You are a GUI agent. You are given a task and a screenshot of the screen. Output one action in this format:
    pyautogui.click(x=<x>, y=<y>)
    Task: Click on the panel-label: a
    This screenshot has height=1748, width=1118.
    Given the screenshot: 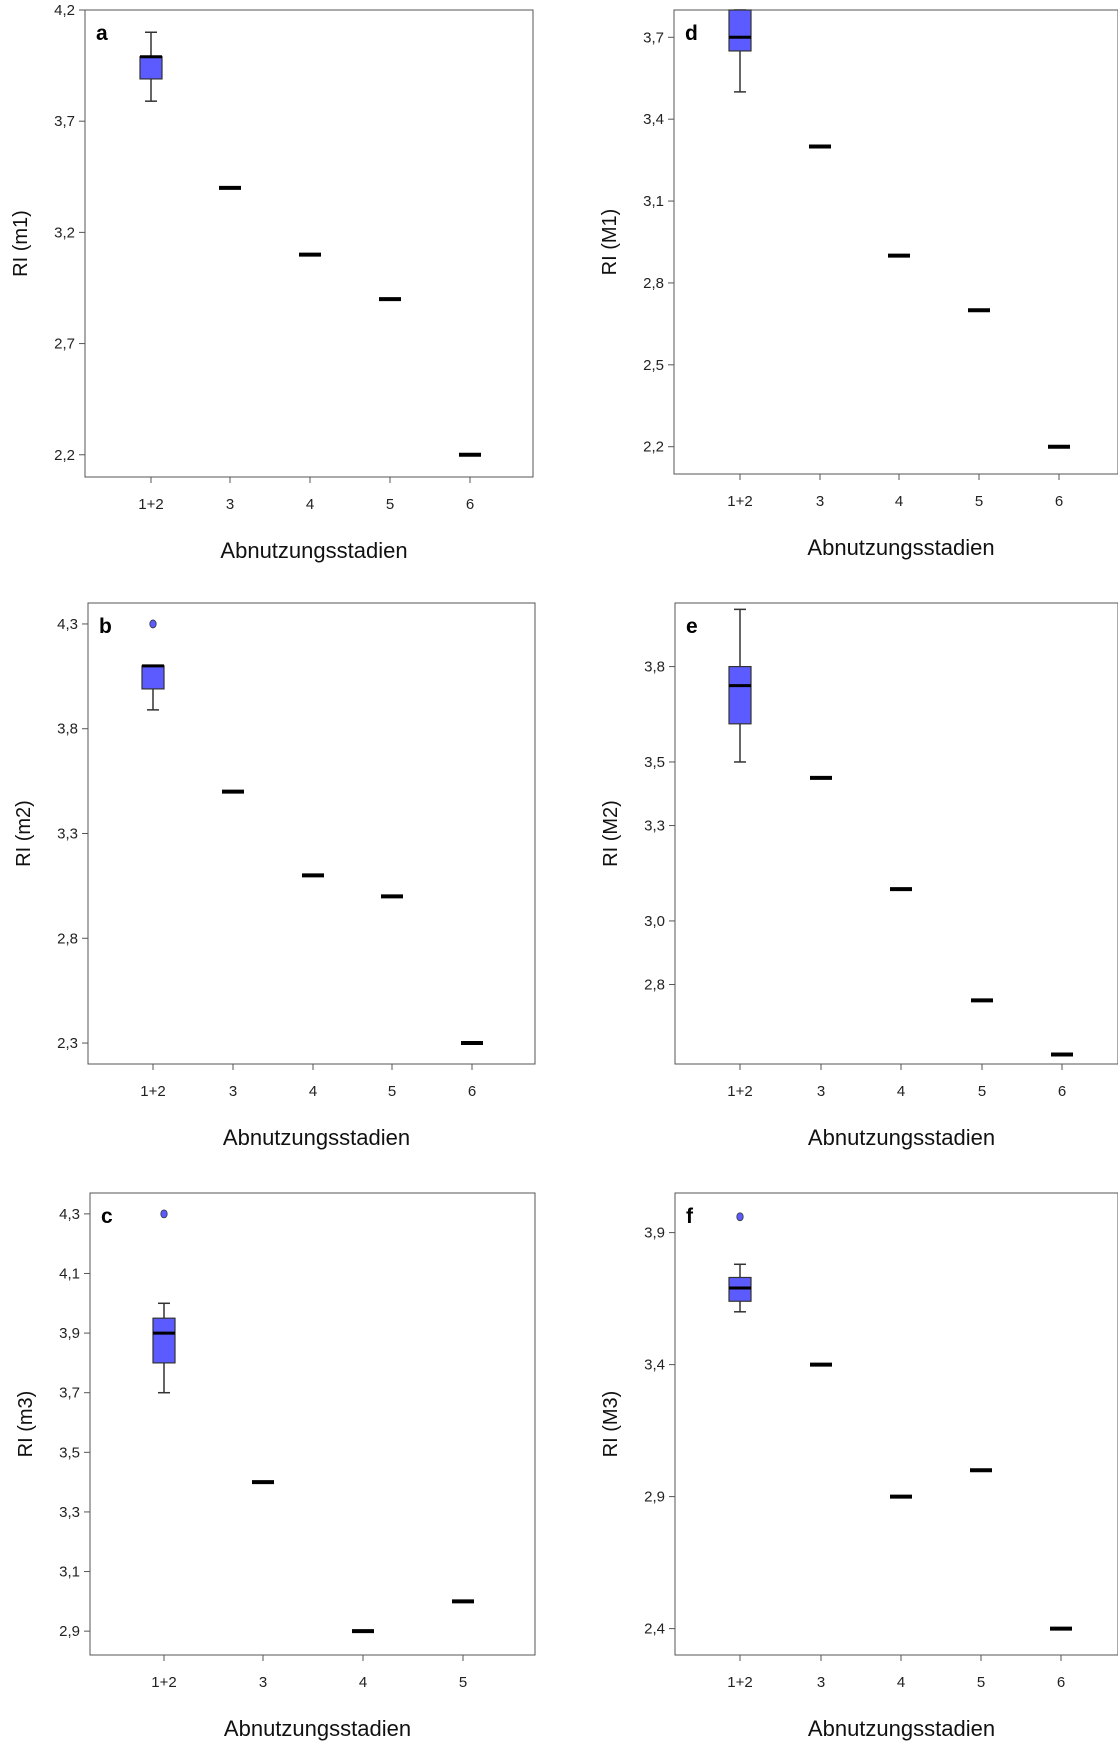 What is the action you would take?
    pyautogui.click(x=102, y=33)
    